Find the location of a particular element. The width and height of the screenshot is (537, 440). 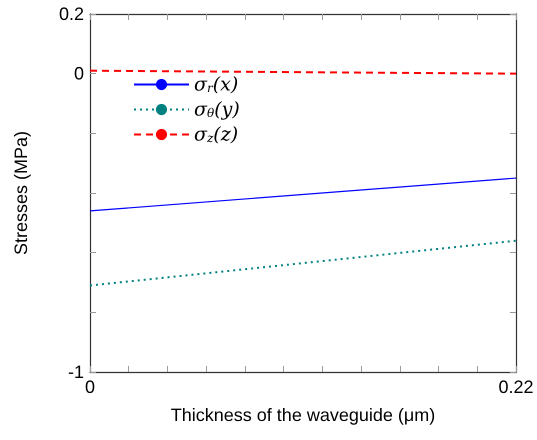

x-axis-title: Thickness of the waveguide (μm) is located at coordinates (303, 415).